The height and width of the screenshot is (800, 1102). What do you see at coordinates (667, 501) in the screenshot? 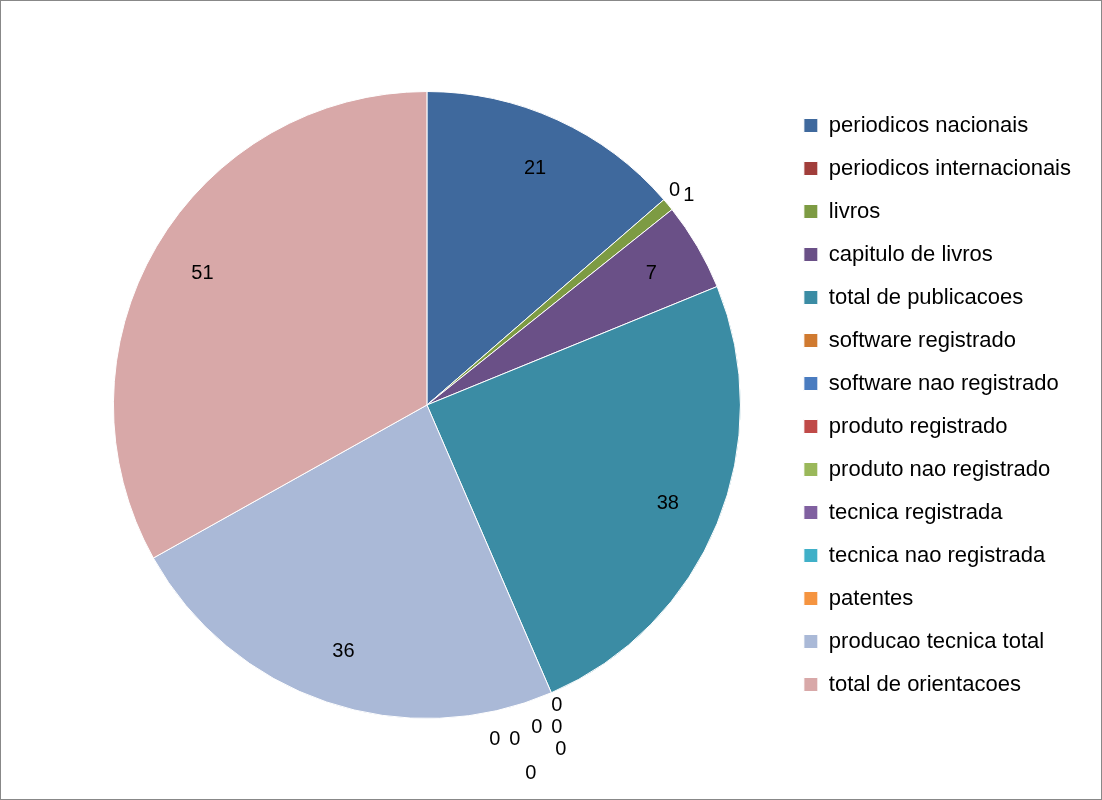
I see `data-label: 38` at bounding box center [667, 501].